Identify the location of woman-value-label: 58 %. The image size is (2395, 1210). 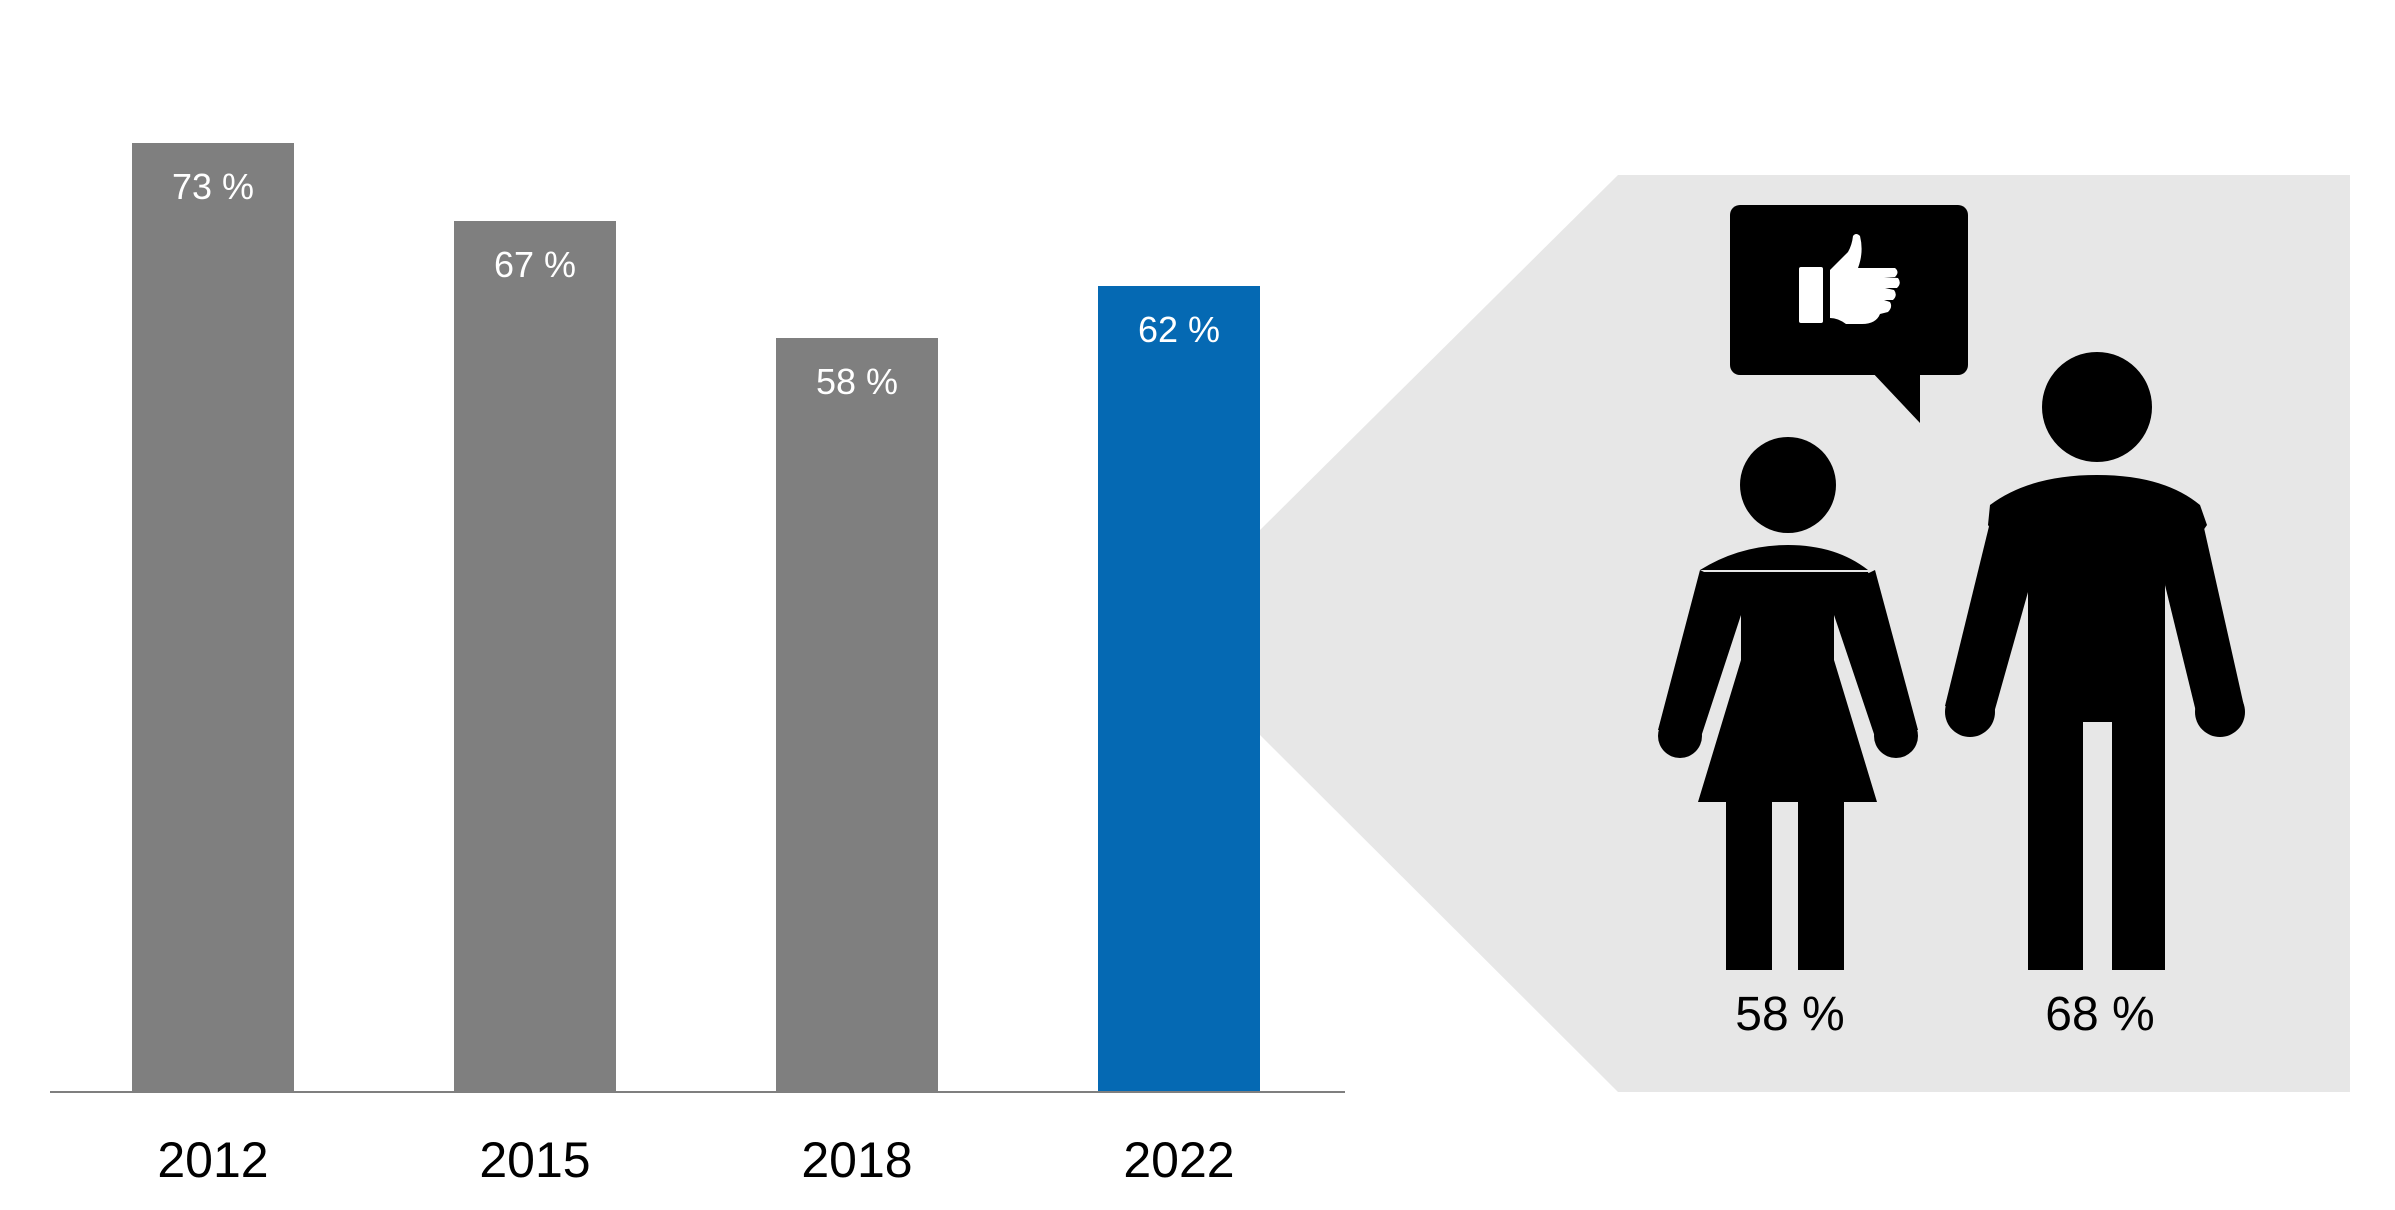
(1789, 1014).